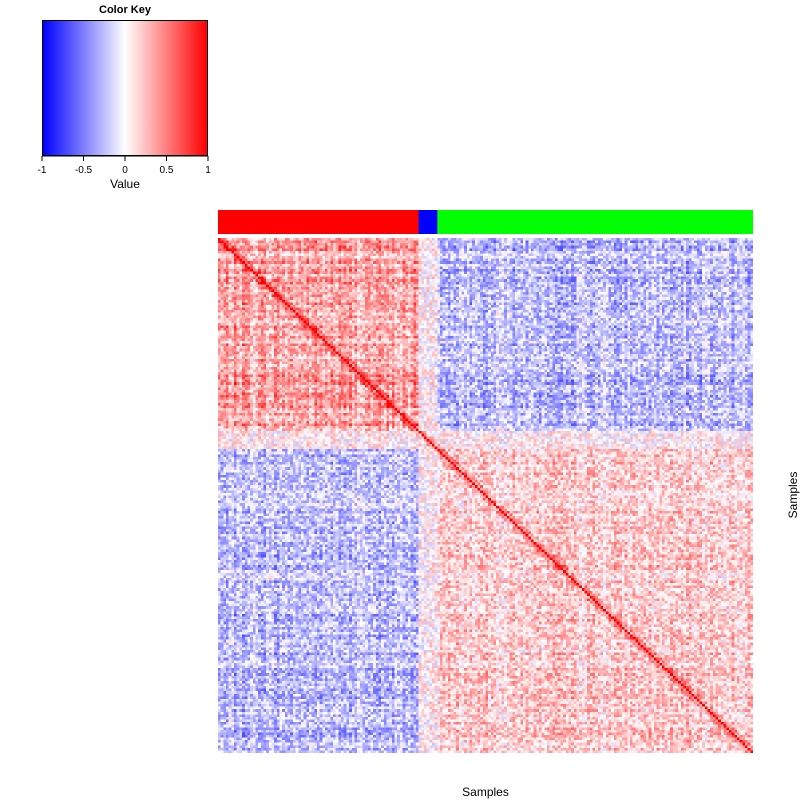 This screenshot has height=800, width=800. What do you see at coordinates (125, 88) in the screenshot?
I see `color-key-gradient` at bounding box center [125, 88].